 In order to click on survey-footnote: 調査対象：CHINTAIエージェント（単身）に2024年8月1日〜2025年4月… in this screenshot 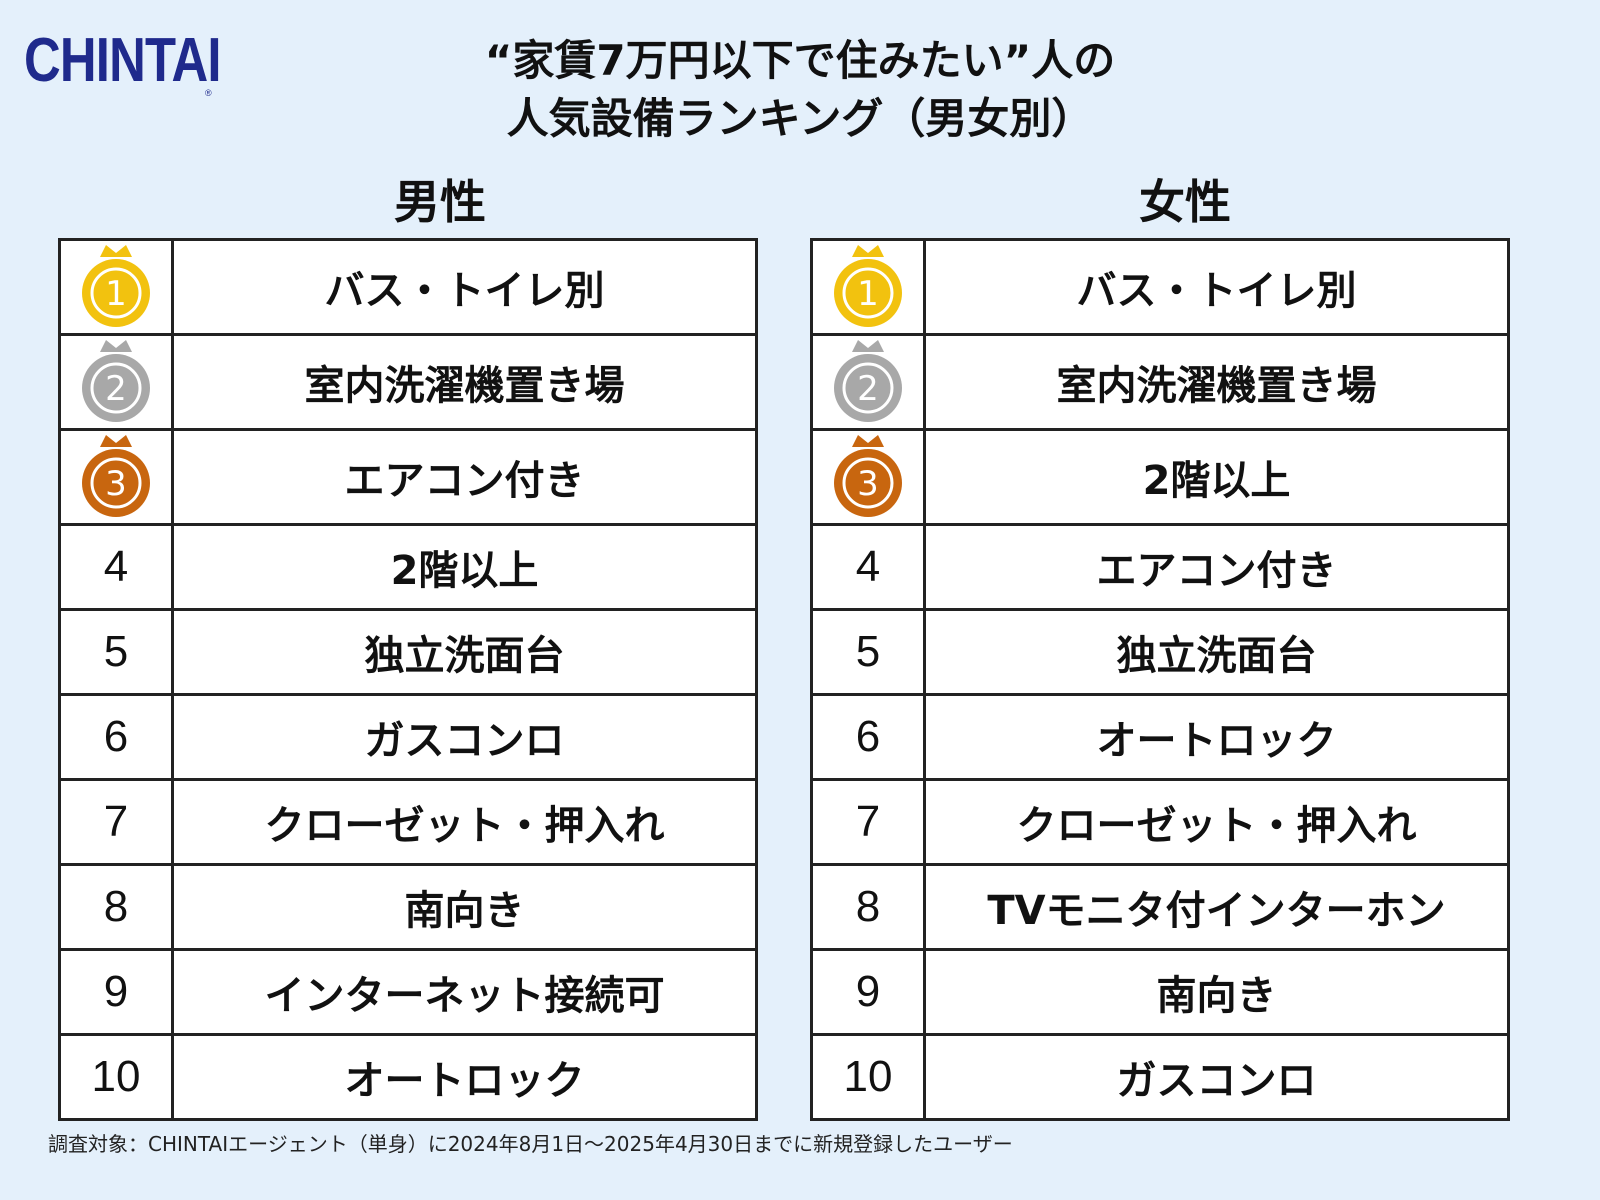, I will do `click(530, 1144)`.